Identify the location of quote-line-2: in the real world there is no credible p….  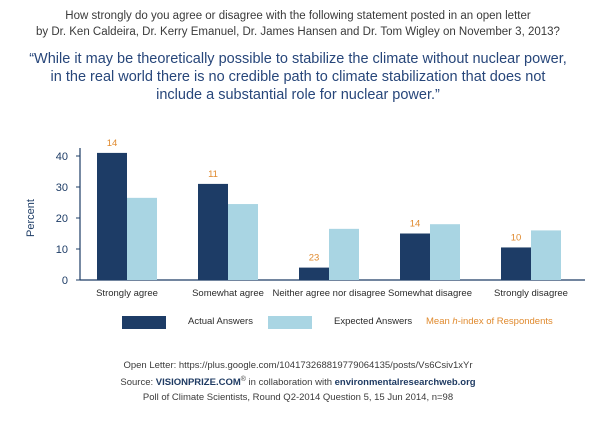
(298, 77).